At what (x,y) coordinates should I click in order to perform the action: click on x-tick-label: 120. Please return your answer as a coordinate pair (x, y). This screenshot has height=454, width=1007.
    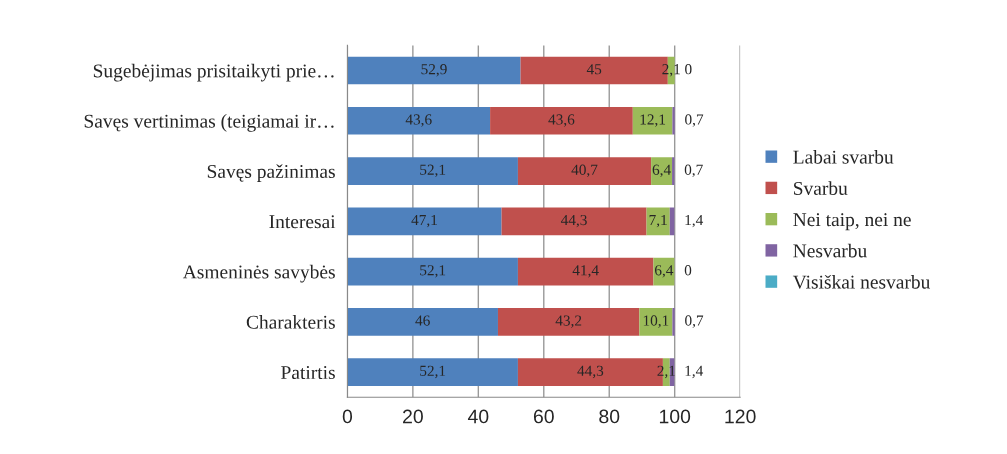
    Looking at the image, I should click on (740, 416).